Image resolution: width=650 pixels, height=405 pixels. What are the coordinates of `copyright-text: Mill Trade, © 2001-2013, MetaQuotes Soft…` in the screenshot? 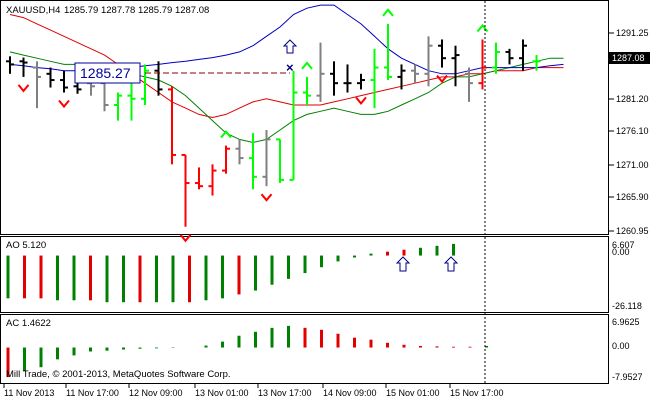 It's located at (118, 374).